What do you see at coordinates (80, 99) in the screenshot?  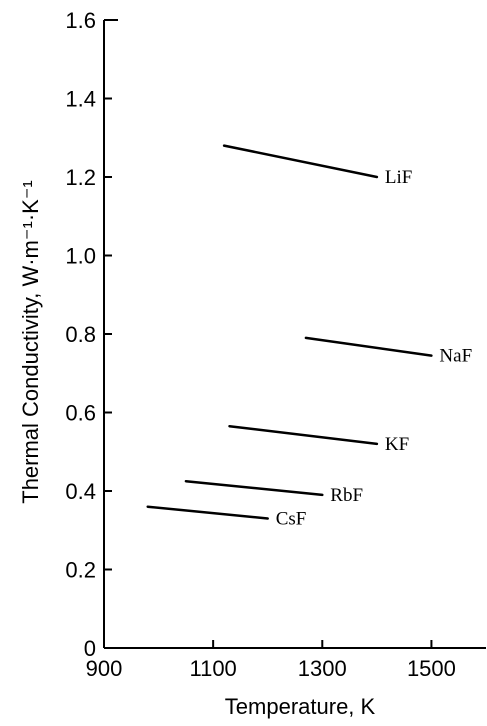 I see `y-tick-label: 1.4` at bounding box center [80, 99].